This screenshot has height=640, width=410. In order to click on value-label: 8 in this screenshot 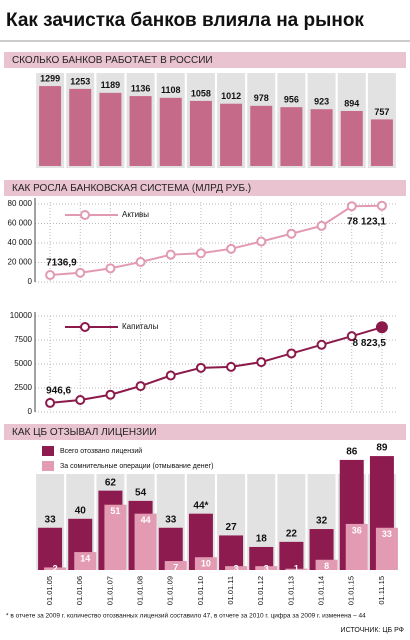, I will do `click(326, 566)`.